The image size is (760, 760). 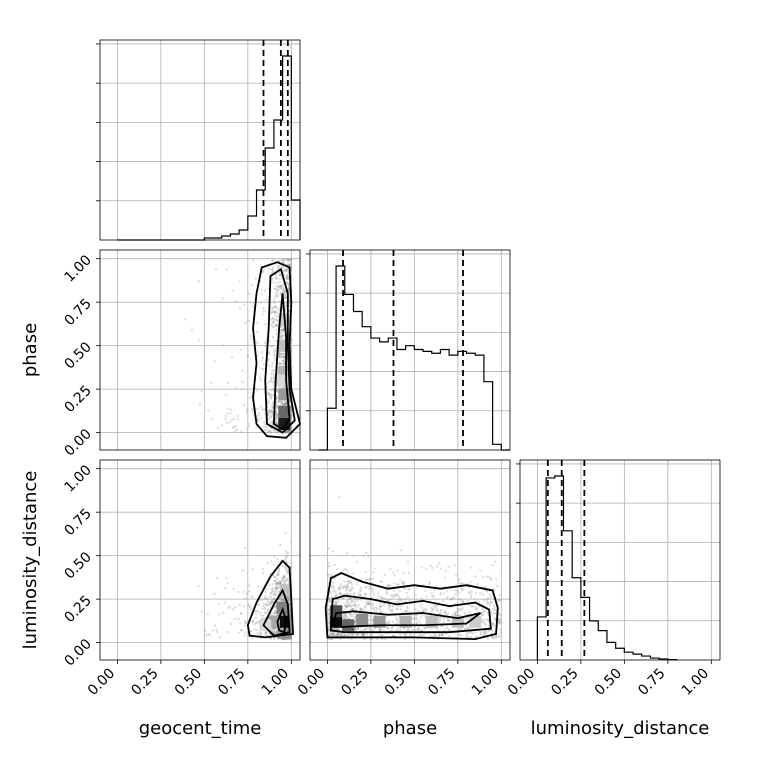 What do you see at coordinates (30, 560) in the screenshot?
I see `y-axis-label-luminosity_distance: luminosity_distance` at bounding box center [30, 560].